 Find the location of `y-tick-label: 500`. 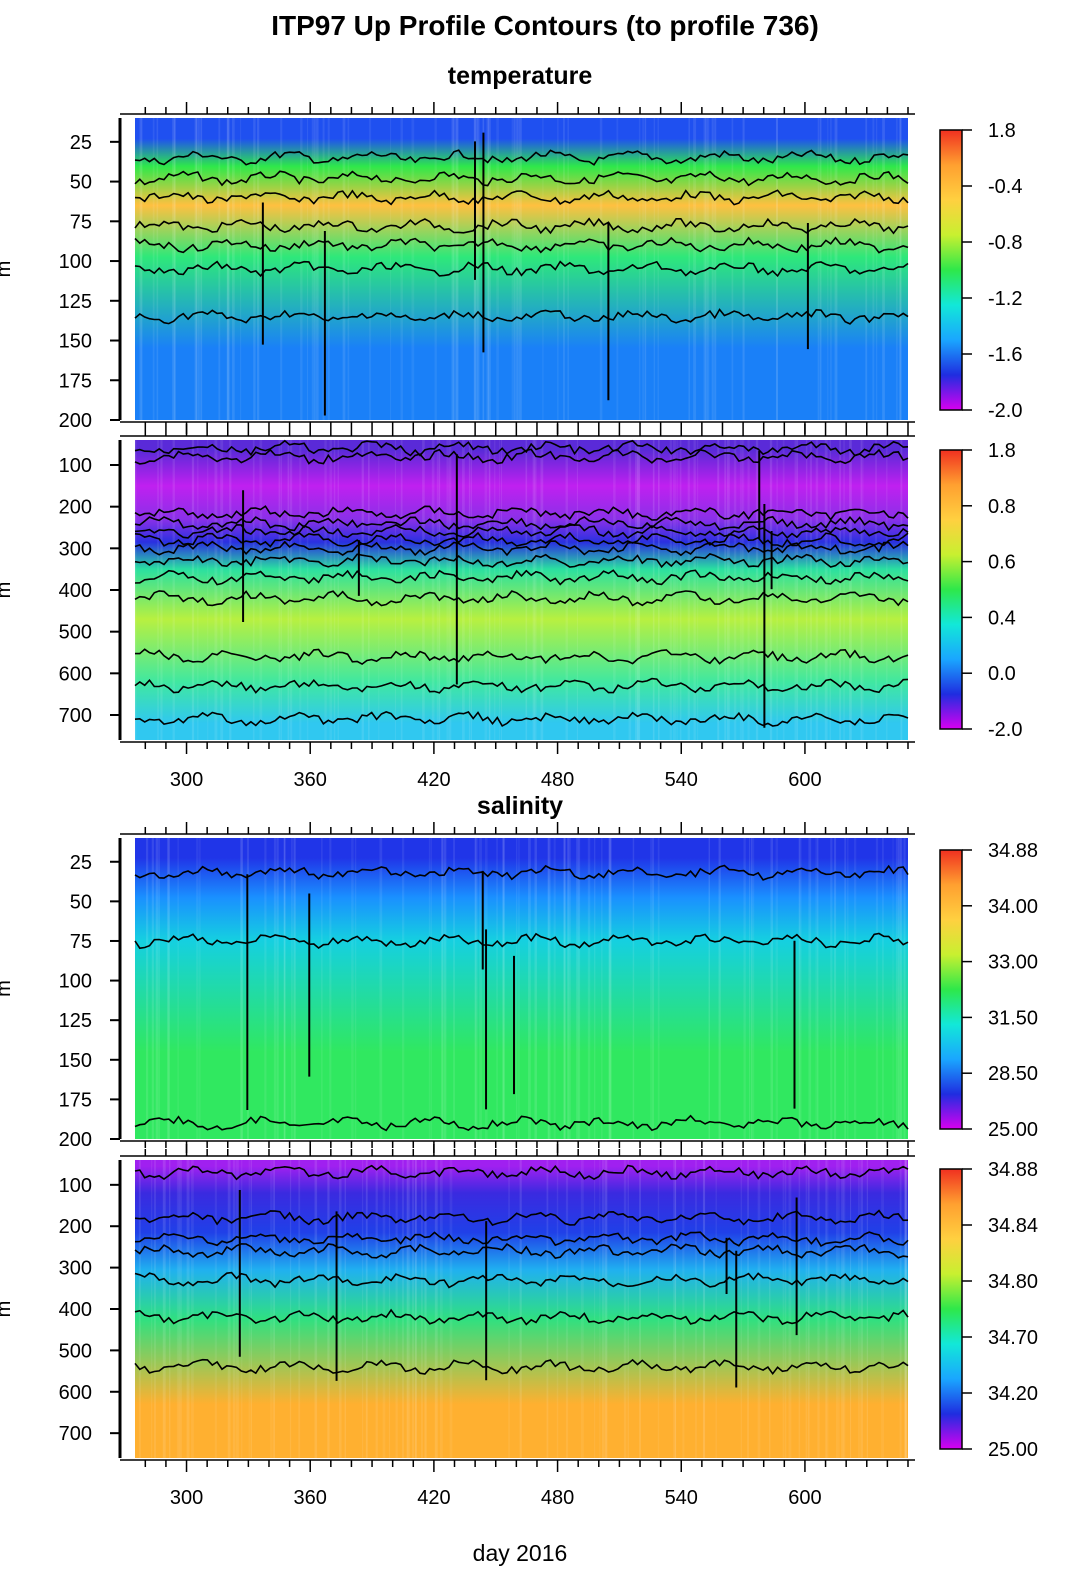

y-tick-label: 500 is located at coordinates (75, 1351).